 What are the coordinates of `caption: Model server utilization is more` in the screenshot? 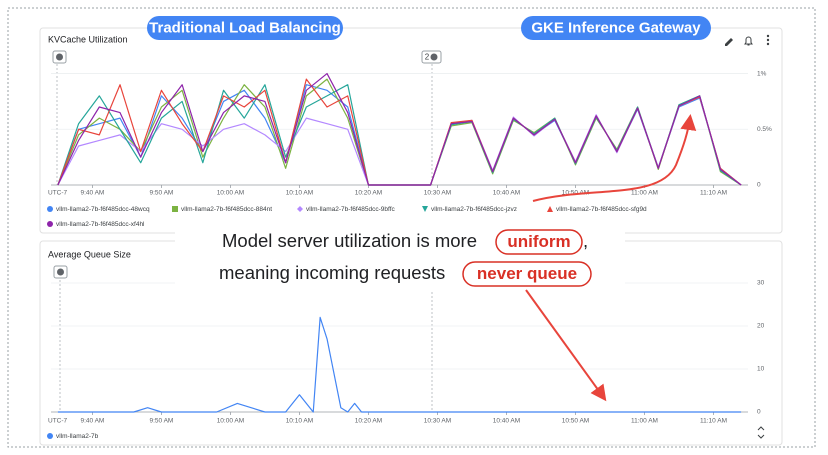 It's located at (349, 240).